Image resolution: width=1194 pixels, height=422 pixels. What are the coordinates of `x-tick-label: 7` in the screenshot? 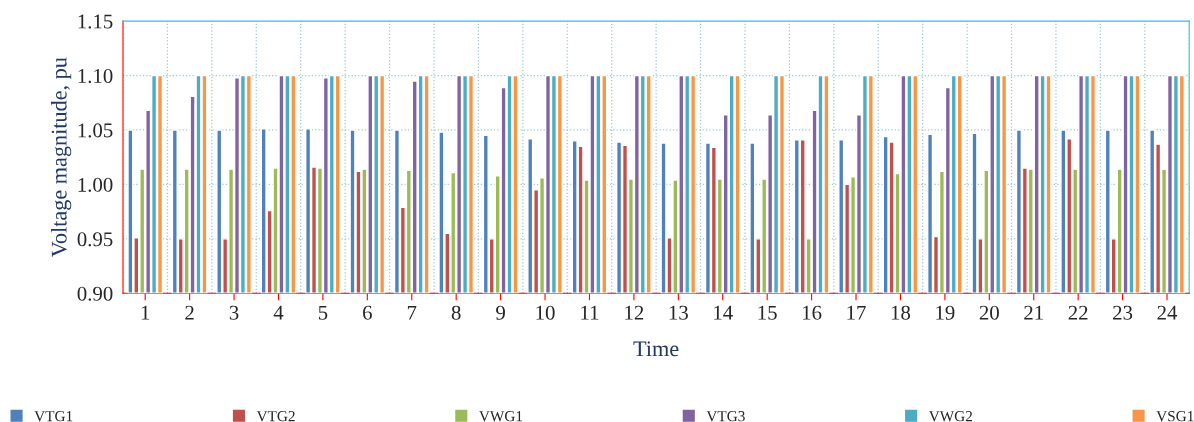 It's located at (412, 312).